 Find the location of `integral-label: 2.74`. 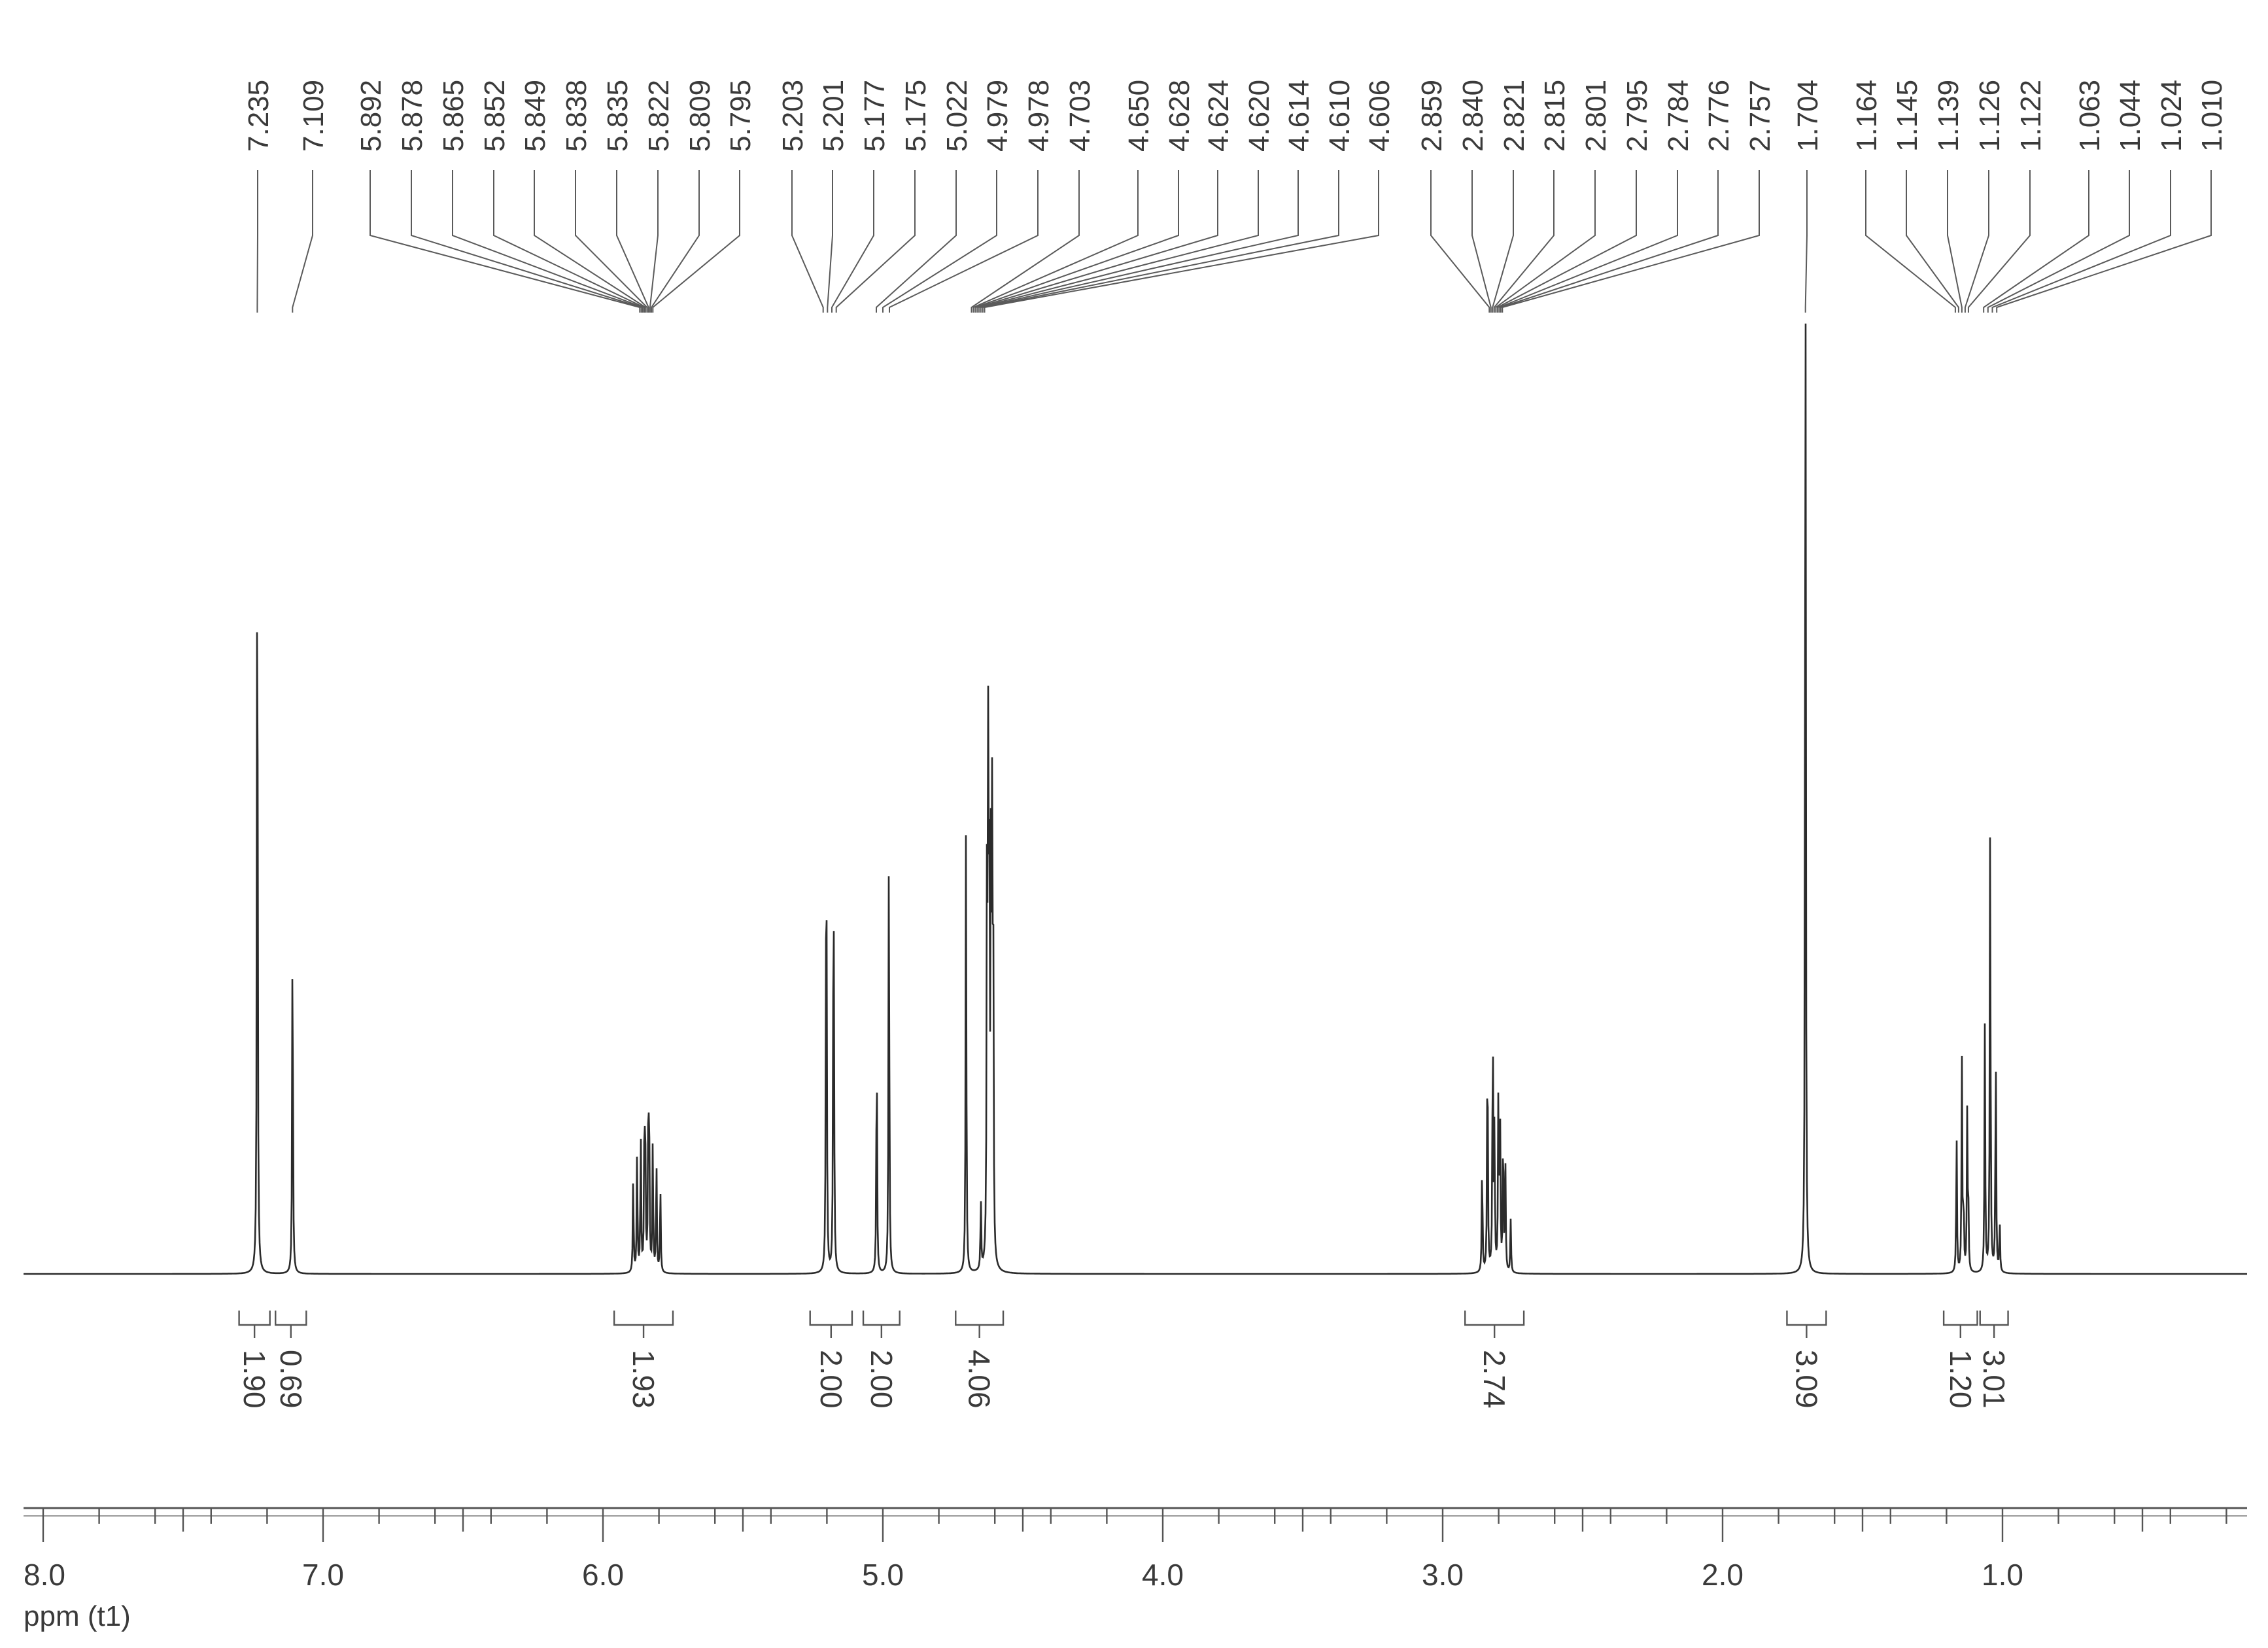

integral-label: 2.74 is located at coordinates (1494, 1380).